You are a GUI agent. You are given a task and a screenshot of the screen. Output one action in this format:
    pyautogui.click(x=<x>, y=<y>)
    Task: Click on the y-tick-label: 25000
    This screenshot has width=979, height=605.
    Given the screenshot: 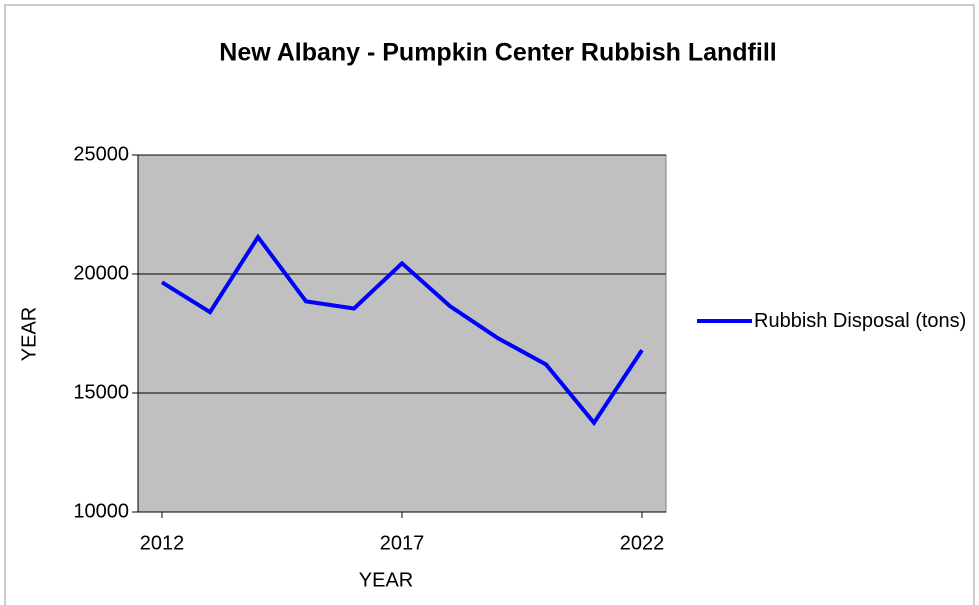 What is the action you would take?
    pyautogui.click(x=101, y=154)
    